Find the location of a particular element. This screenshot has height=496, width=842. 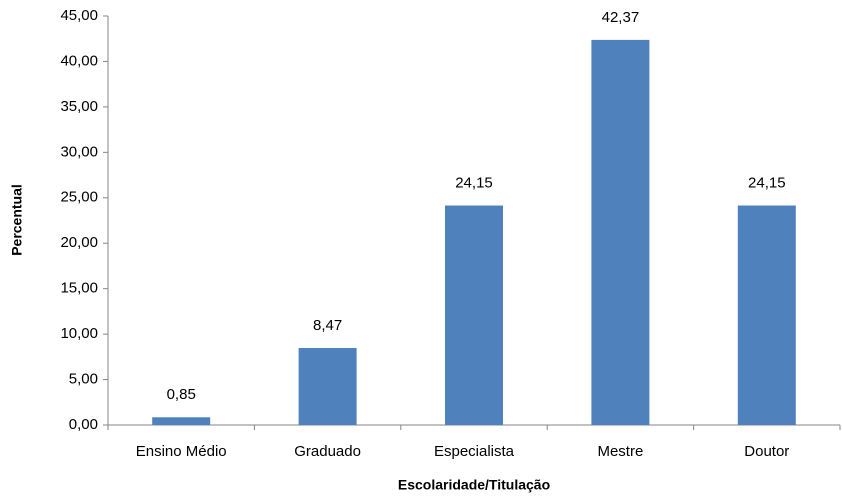

x-tick-label: Mestre is located at coordinates (620, 451).